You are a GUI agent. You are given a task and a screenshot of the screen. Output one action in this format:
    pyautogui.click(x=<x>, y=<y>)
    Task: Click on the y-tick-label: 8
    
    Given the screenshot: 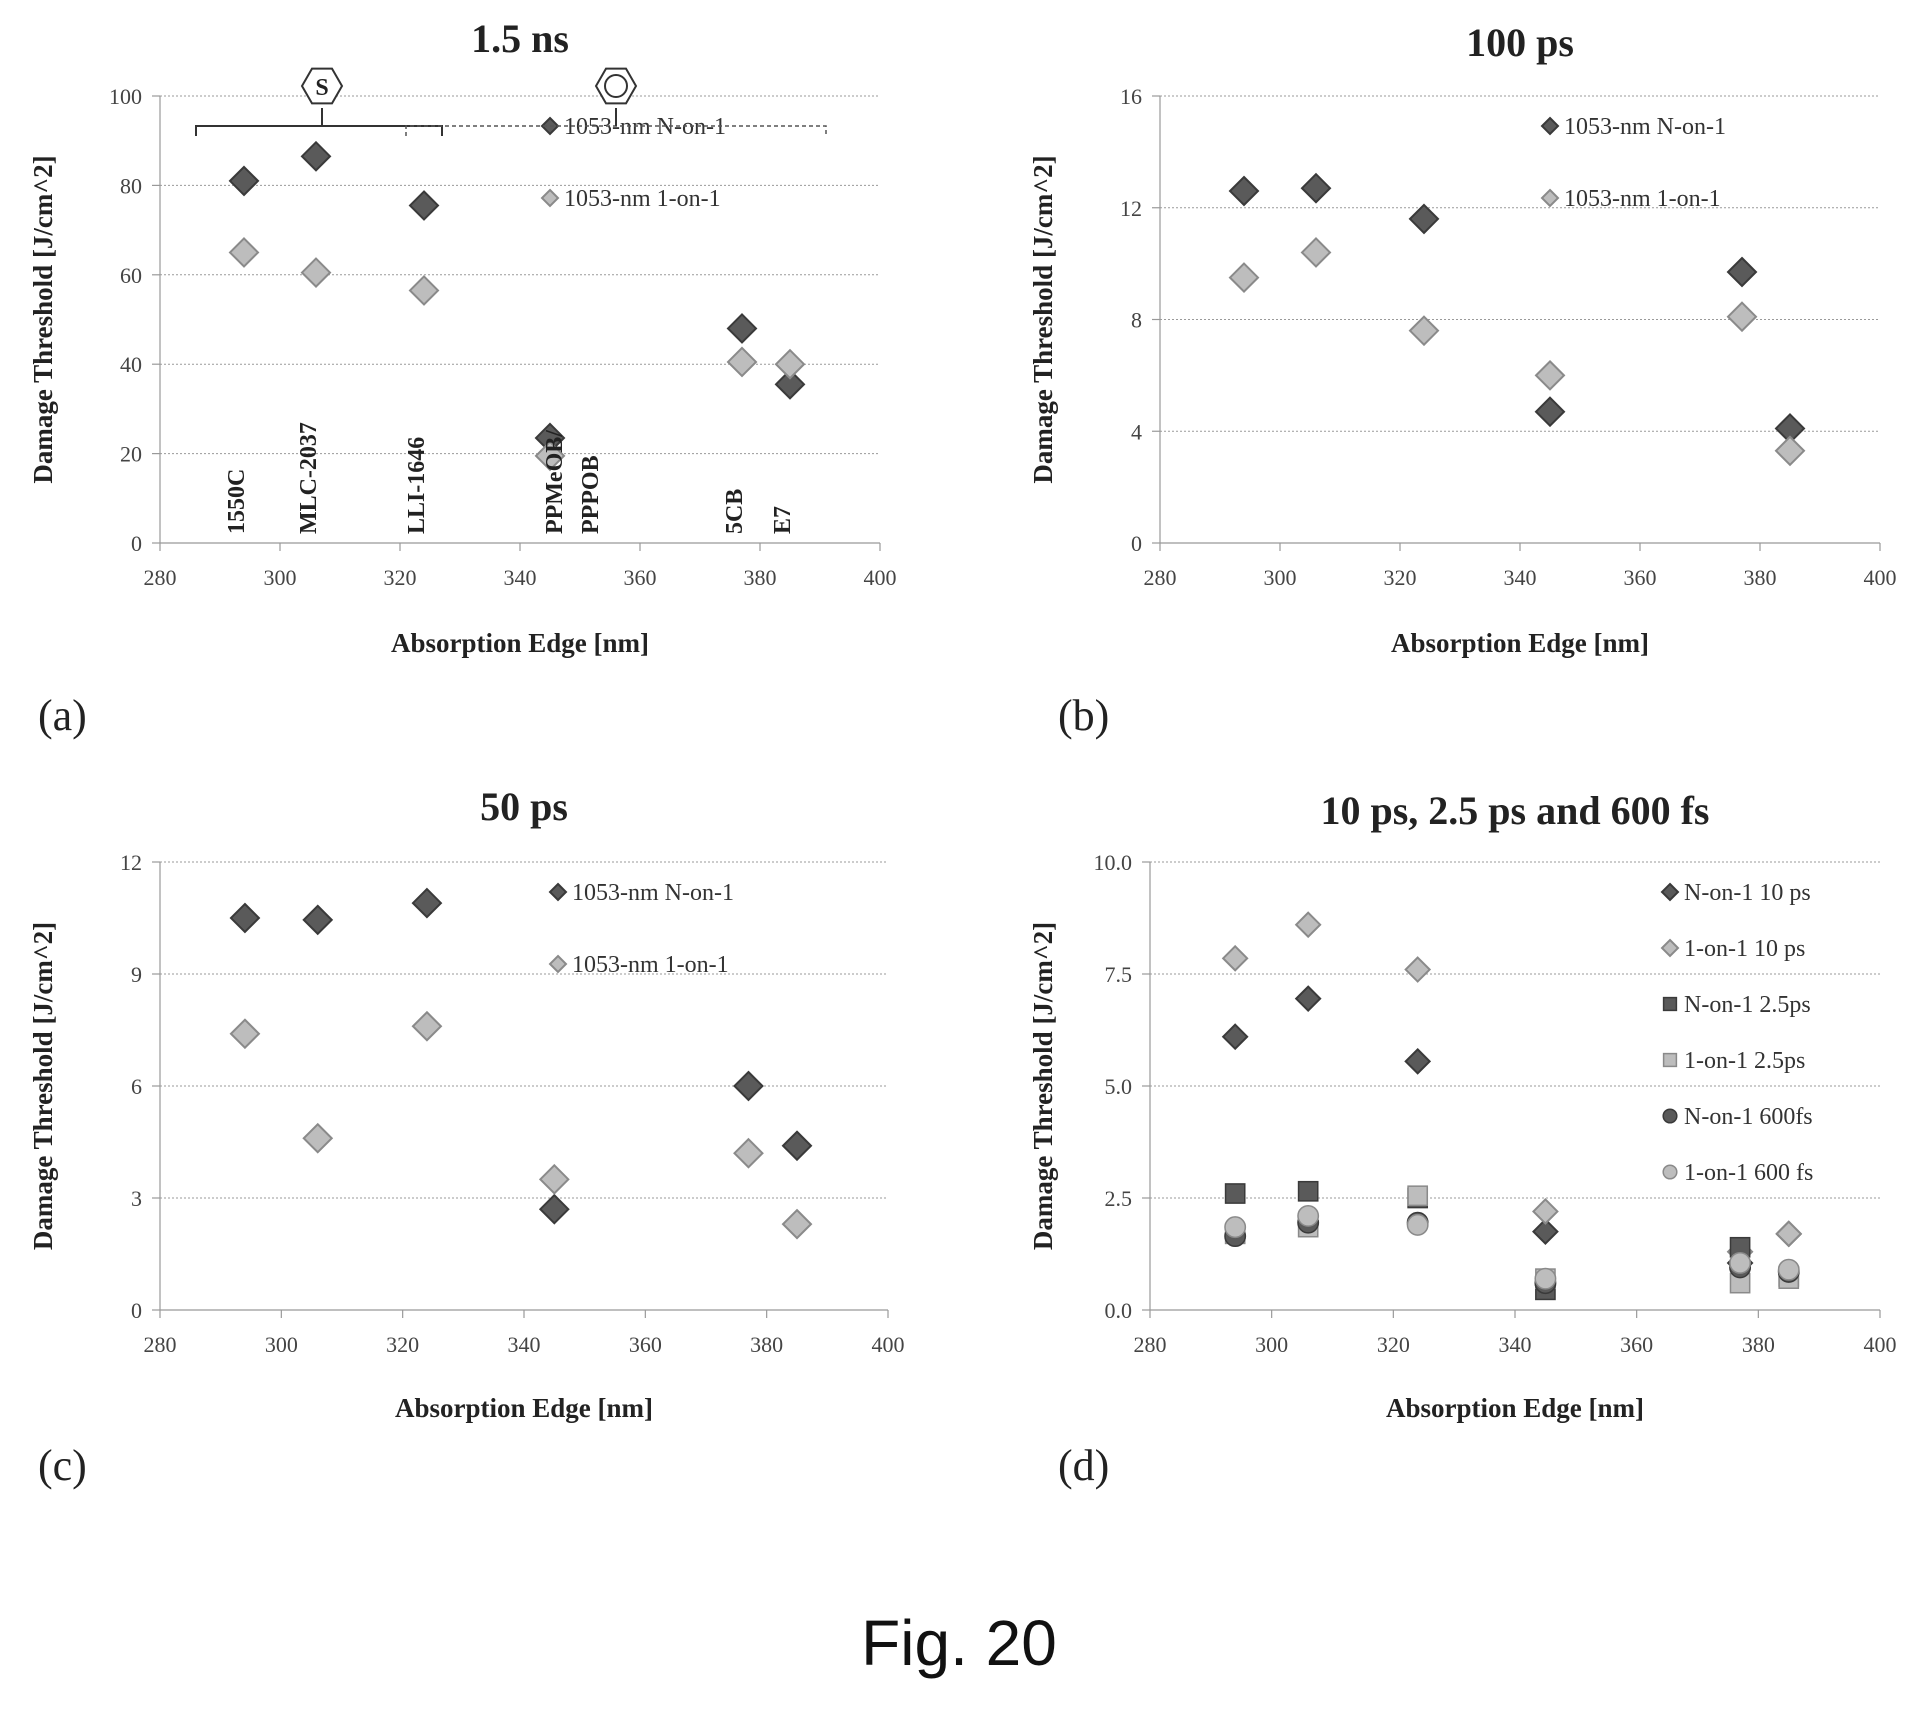 What is the action you would take?
    pyautogui.click(x=1136, y=320)
    